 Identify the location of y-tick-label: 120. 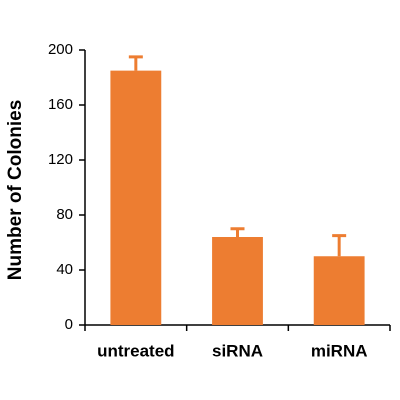
(60, 159).